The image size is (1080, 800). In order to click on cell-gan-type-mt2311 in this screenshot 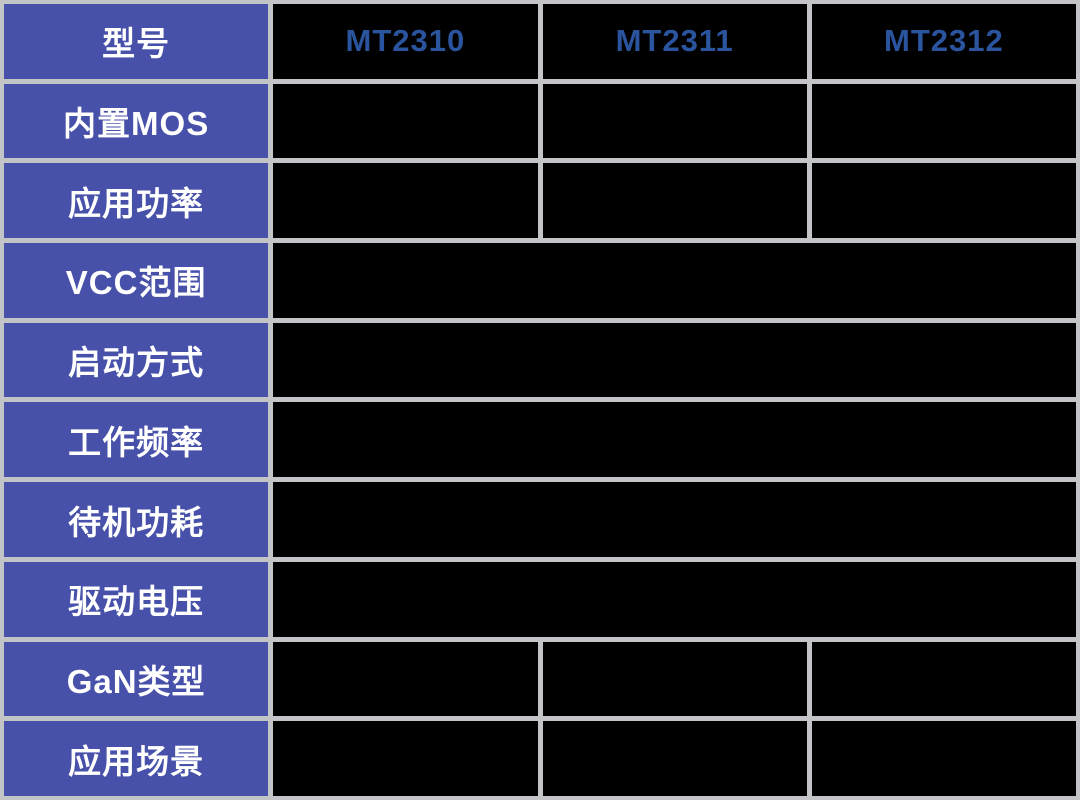, I will do `click(674, 679)`.